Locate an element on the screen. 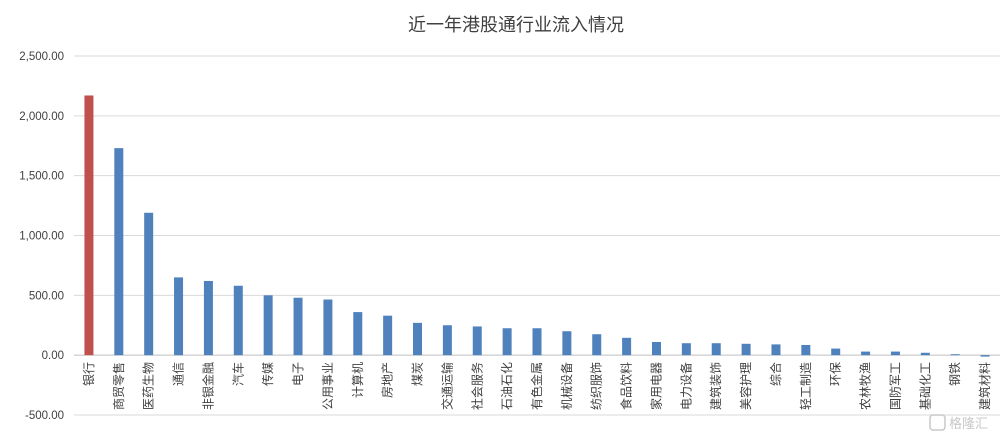 This screenshot has height=441, width=1005. y-tick-label: 2,500.00 is located at coordinates (41, 57).